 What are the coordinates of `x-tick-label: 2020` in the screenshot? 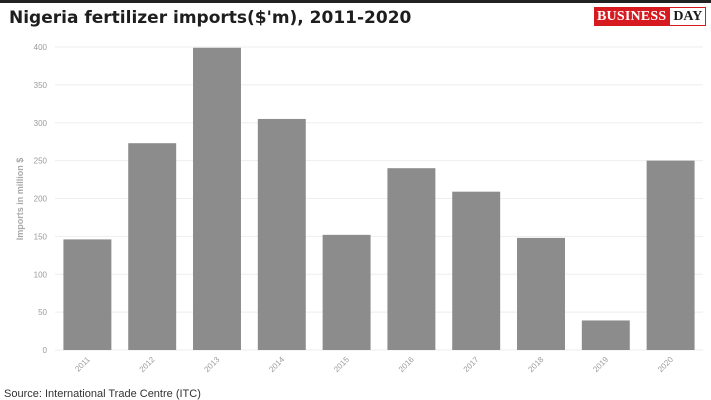 It's located at (665, 364).